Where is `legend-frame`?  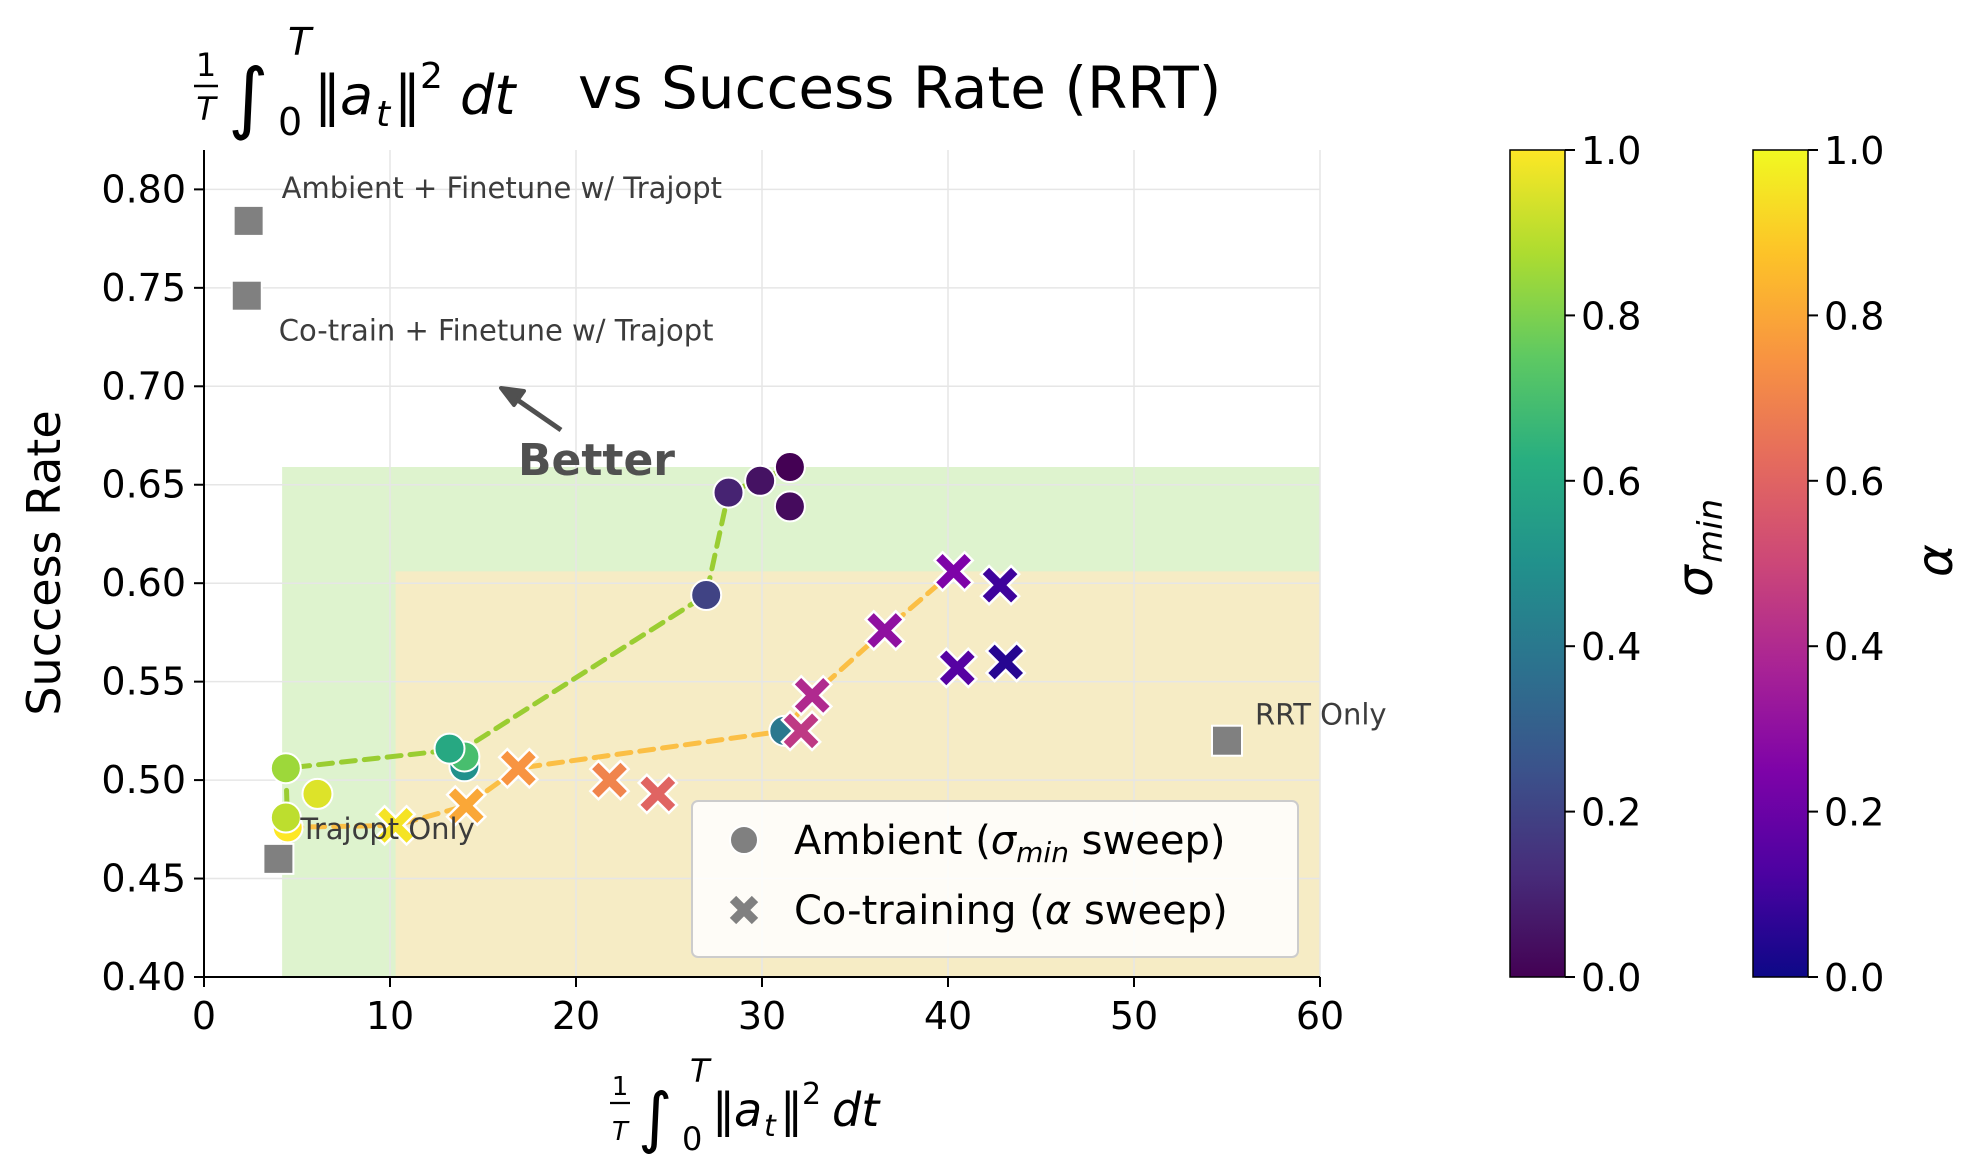 legend-frame is located at coordinates (995, 879).